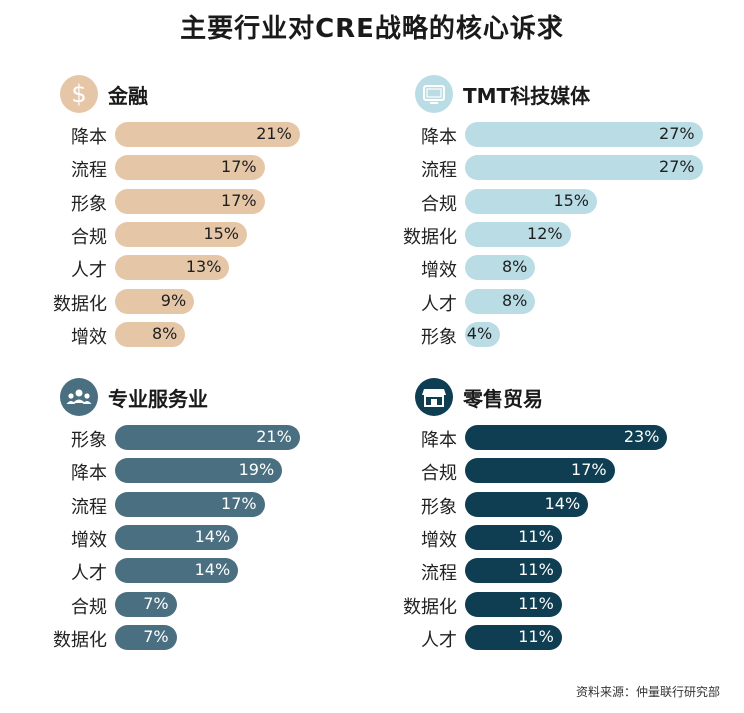  I want to click on bar: 4%, so click(483, 334).